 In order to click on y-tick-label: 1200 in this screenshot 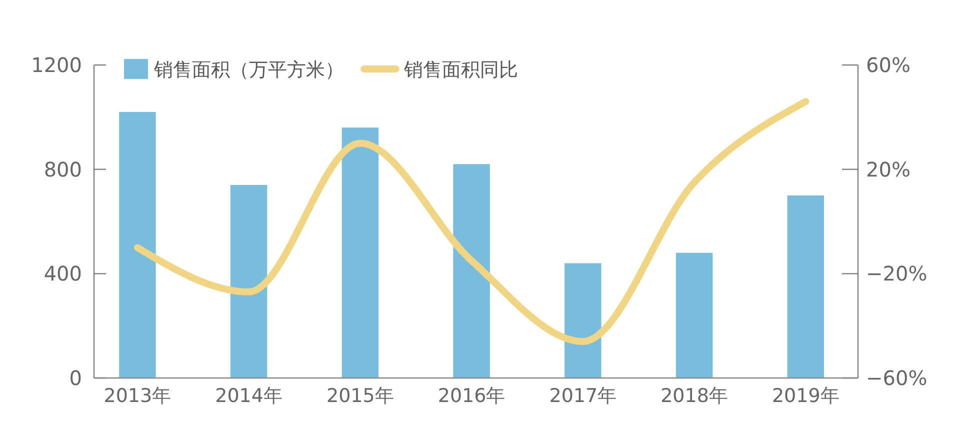, I will do `click(56, 65)`.